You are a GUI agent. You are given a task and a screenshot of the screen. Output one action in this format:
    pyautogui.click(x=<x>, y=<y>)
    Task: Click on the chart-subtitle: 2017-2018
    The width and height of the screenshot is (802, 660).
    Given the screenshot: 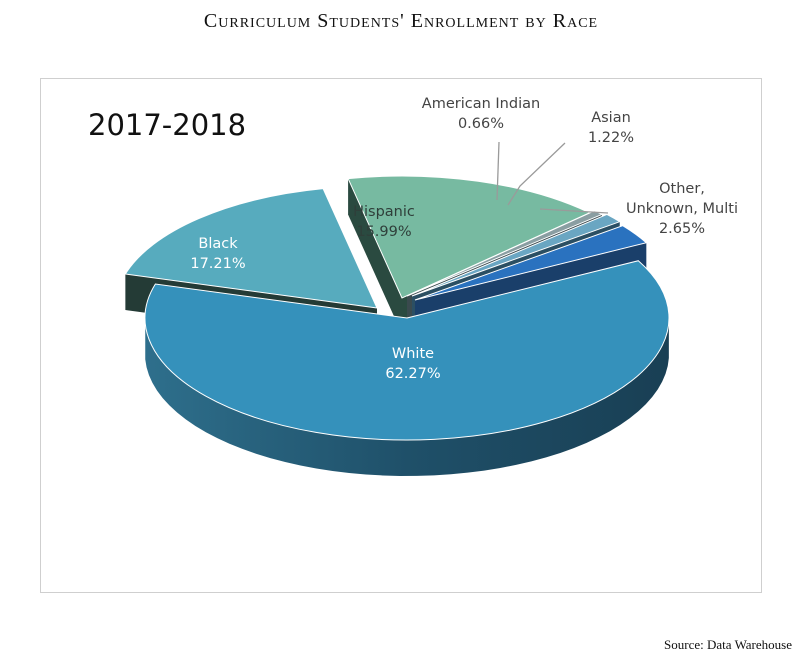 What is the action you would take?
    pyautogui.click(x=167, y=125)
    